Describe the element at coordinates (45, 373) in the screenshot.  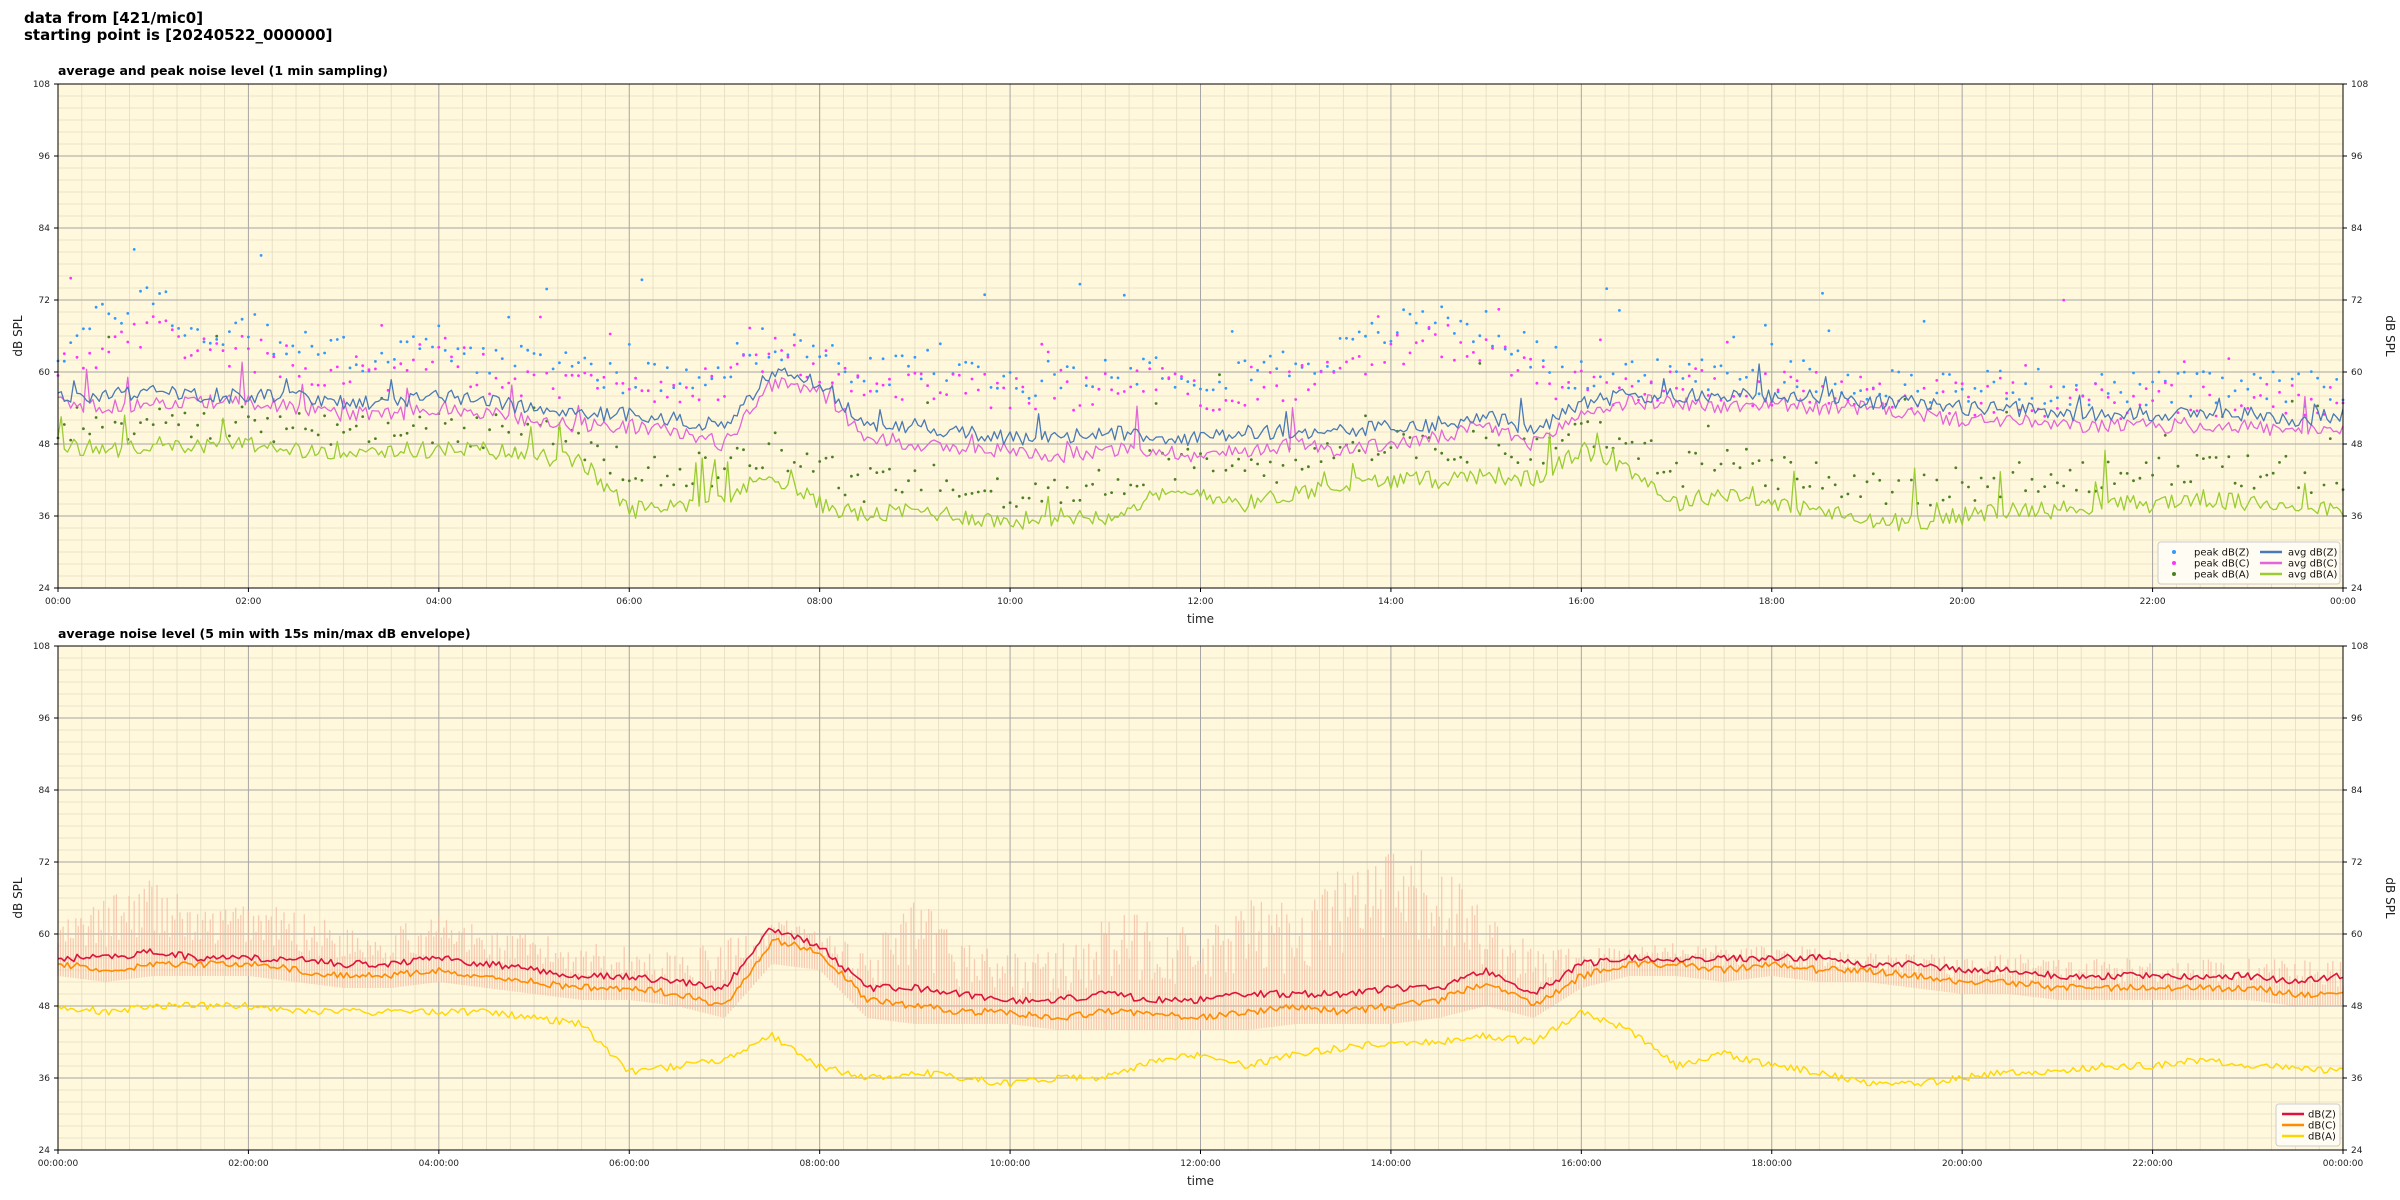
I see `y-tick-label: 60` at that location.